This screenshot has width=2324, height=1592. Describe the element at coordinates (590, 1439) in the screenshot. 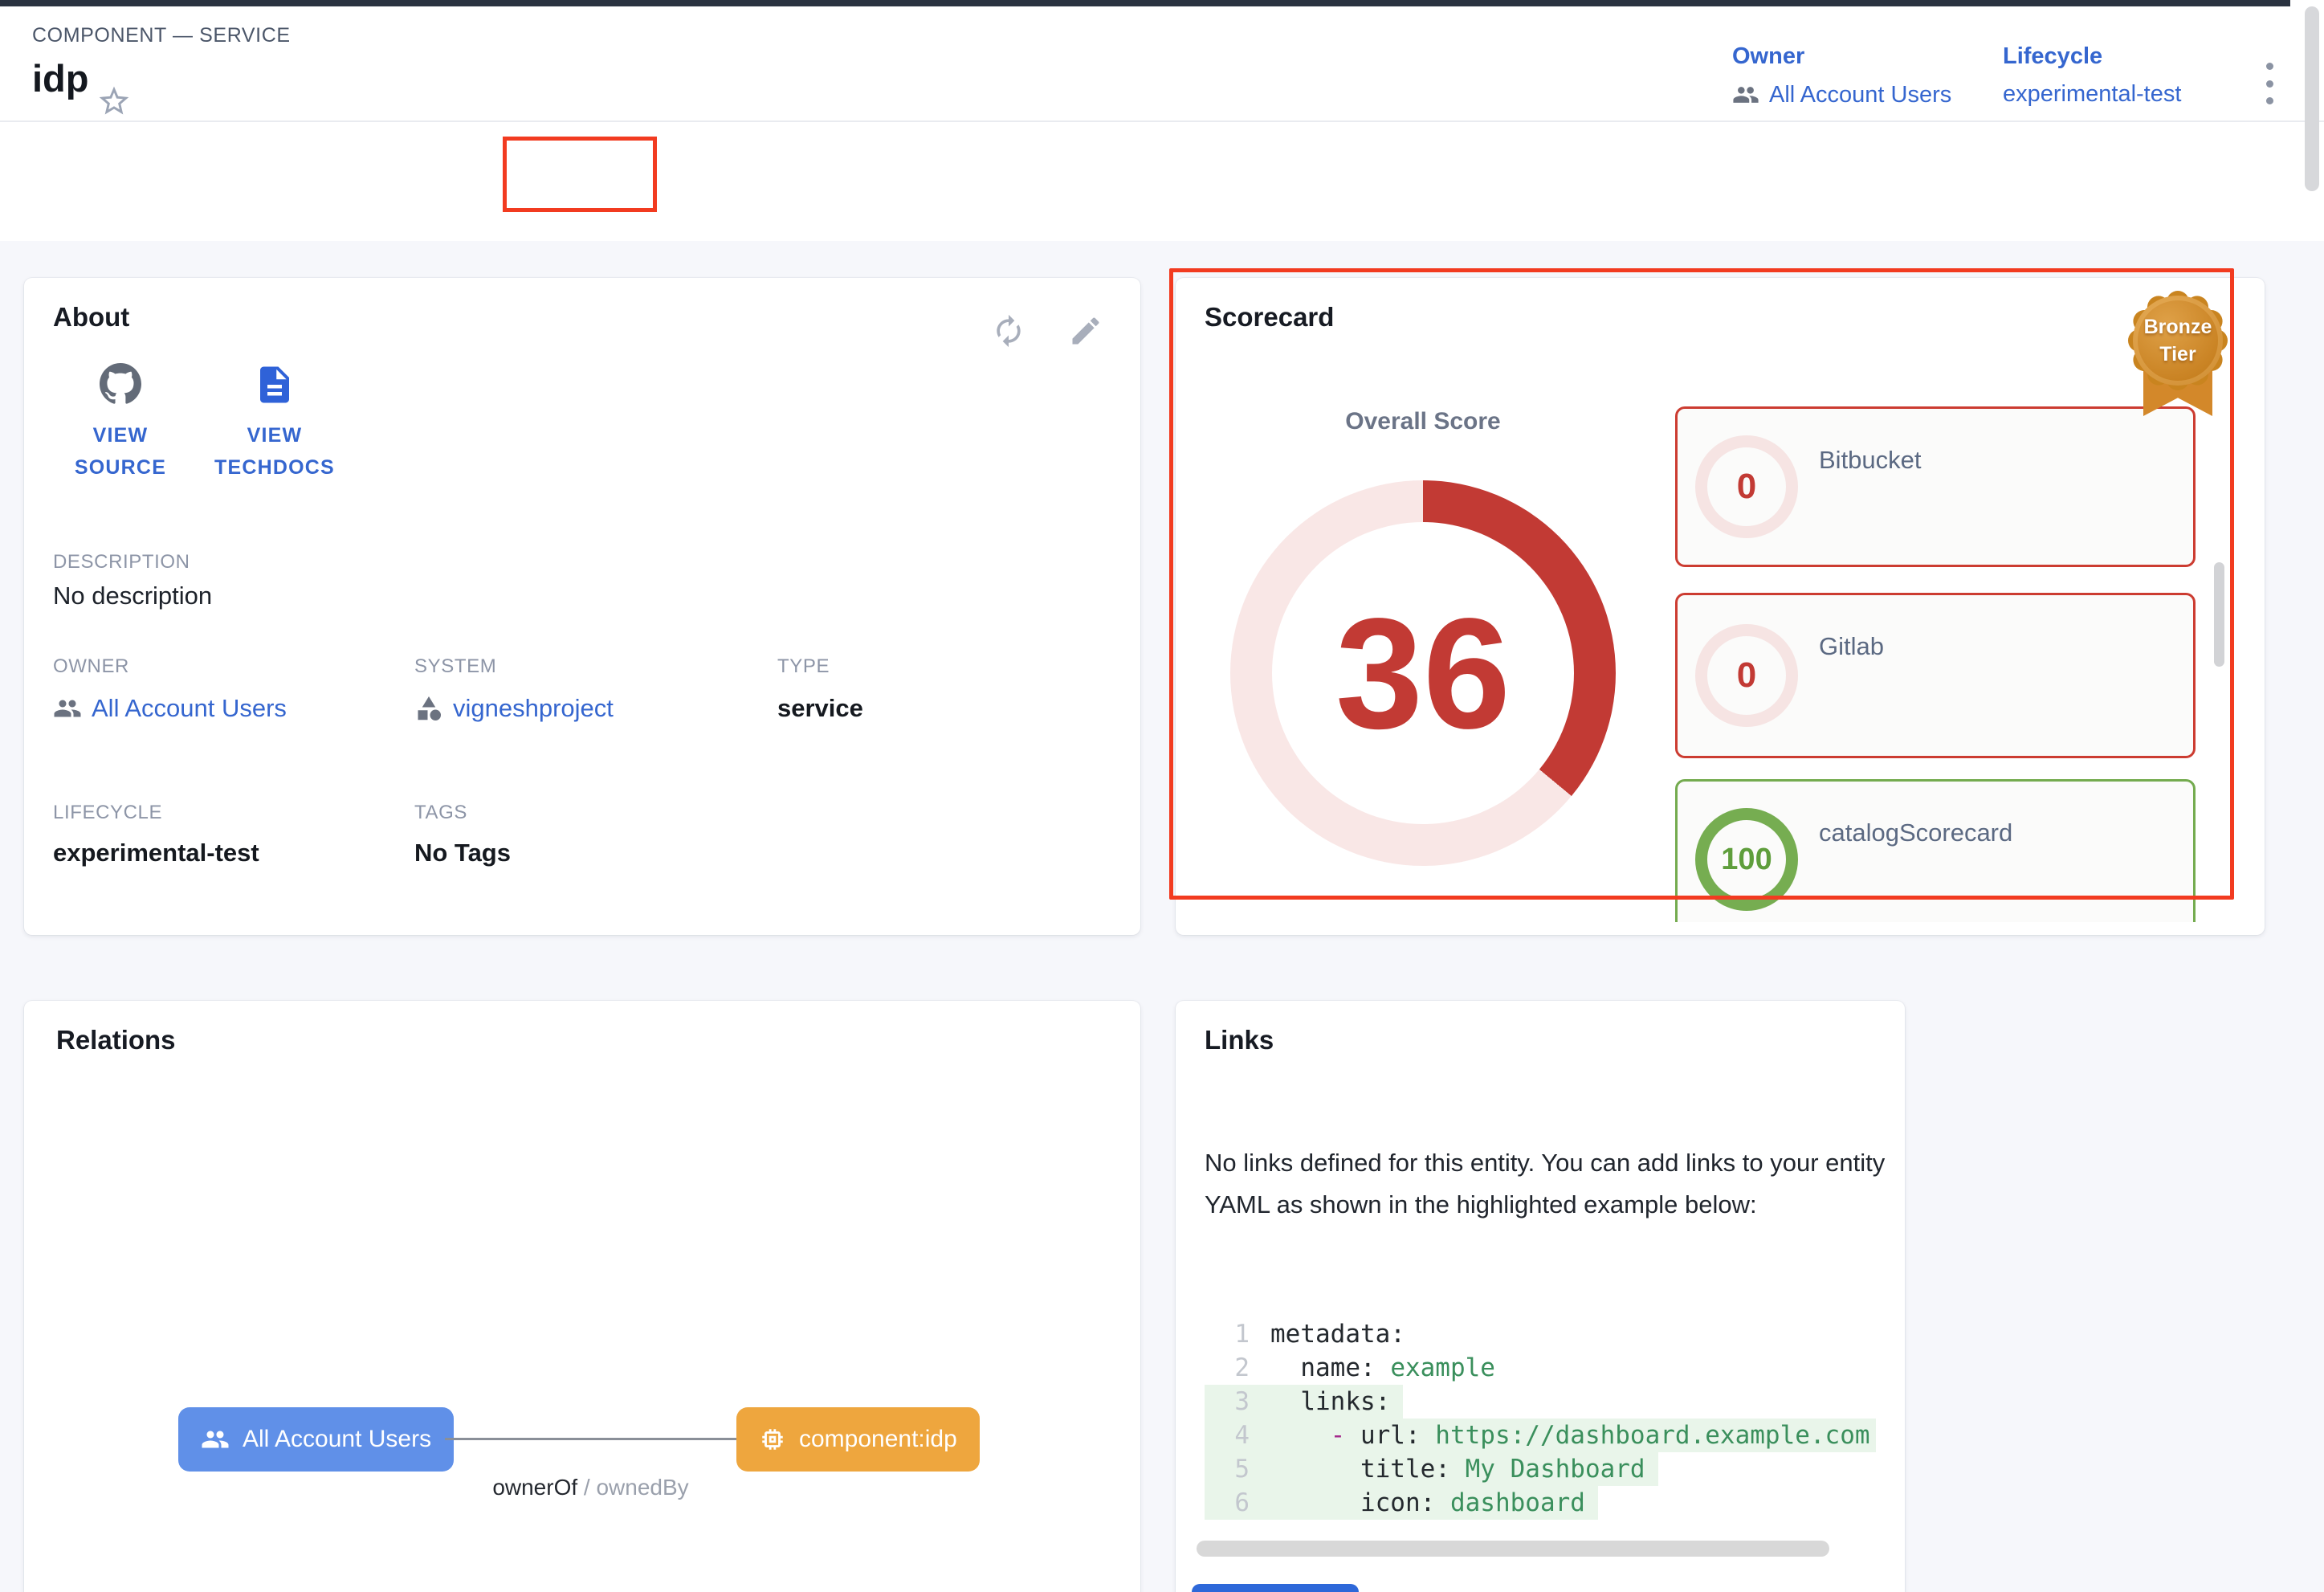

I see `relation-edge-line` at that location.